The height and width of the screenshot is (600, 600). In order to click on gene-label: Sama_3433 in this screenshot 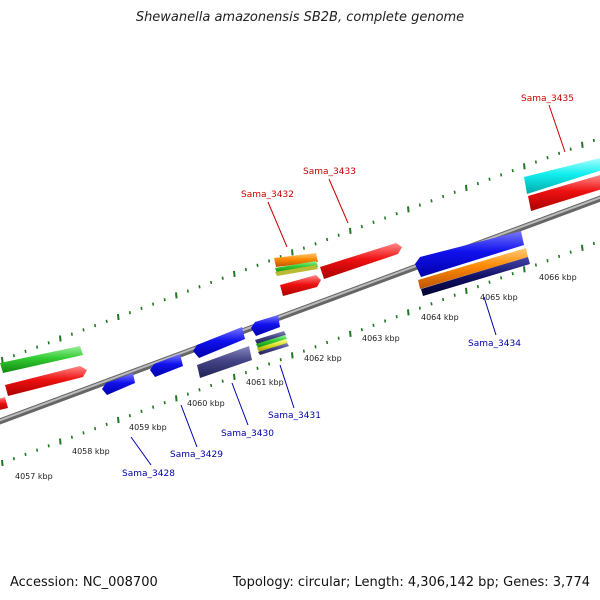, I will do `click(329, 172)`.